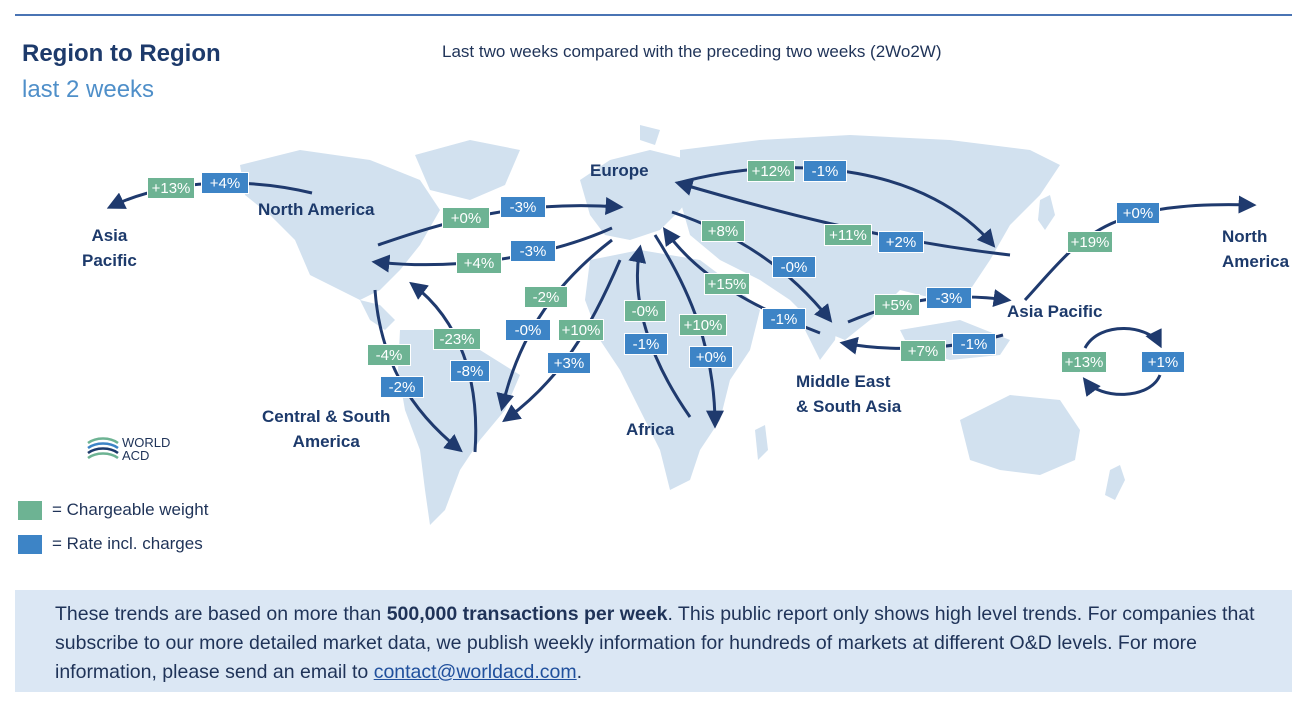 Image resolution: width=1307 pixels, height=701 pixels. I want to click on arrow-eu-to-ap, so click(836, 207).